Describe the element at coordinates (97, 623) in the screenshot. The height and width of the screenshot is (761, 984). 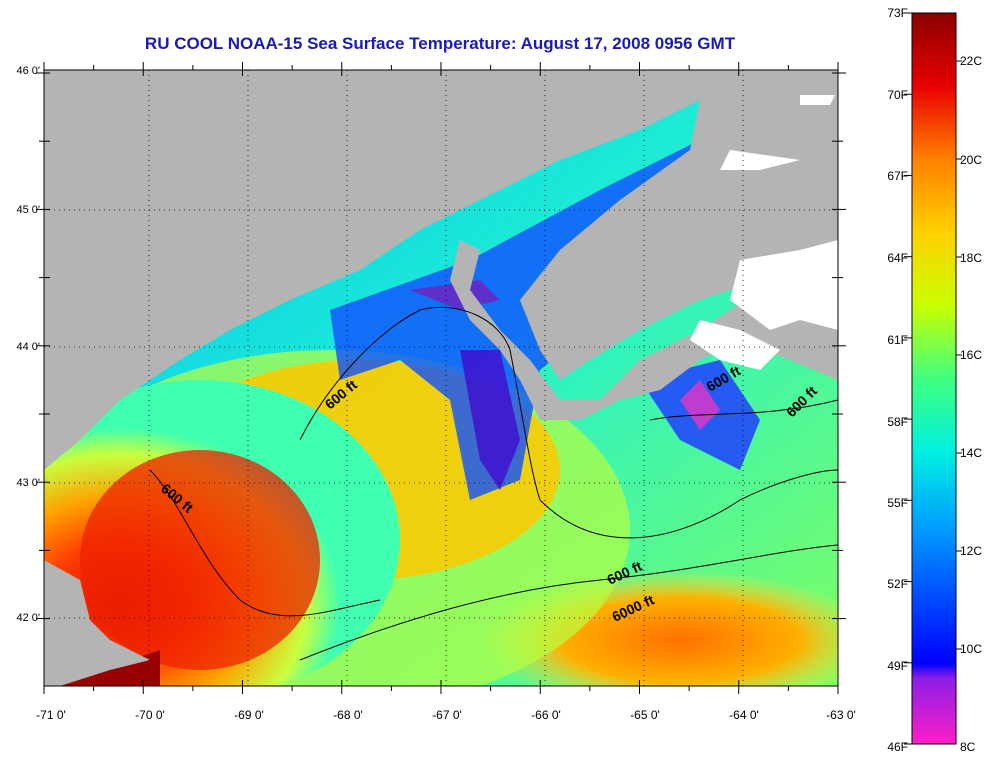
I see `land-massachusetts` at that location.